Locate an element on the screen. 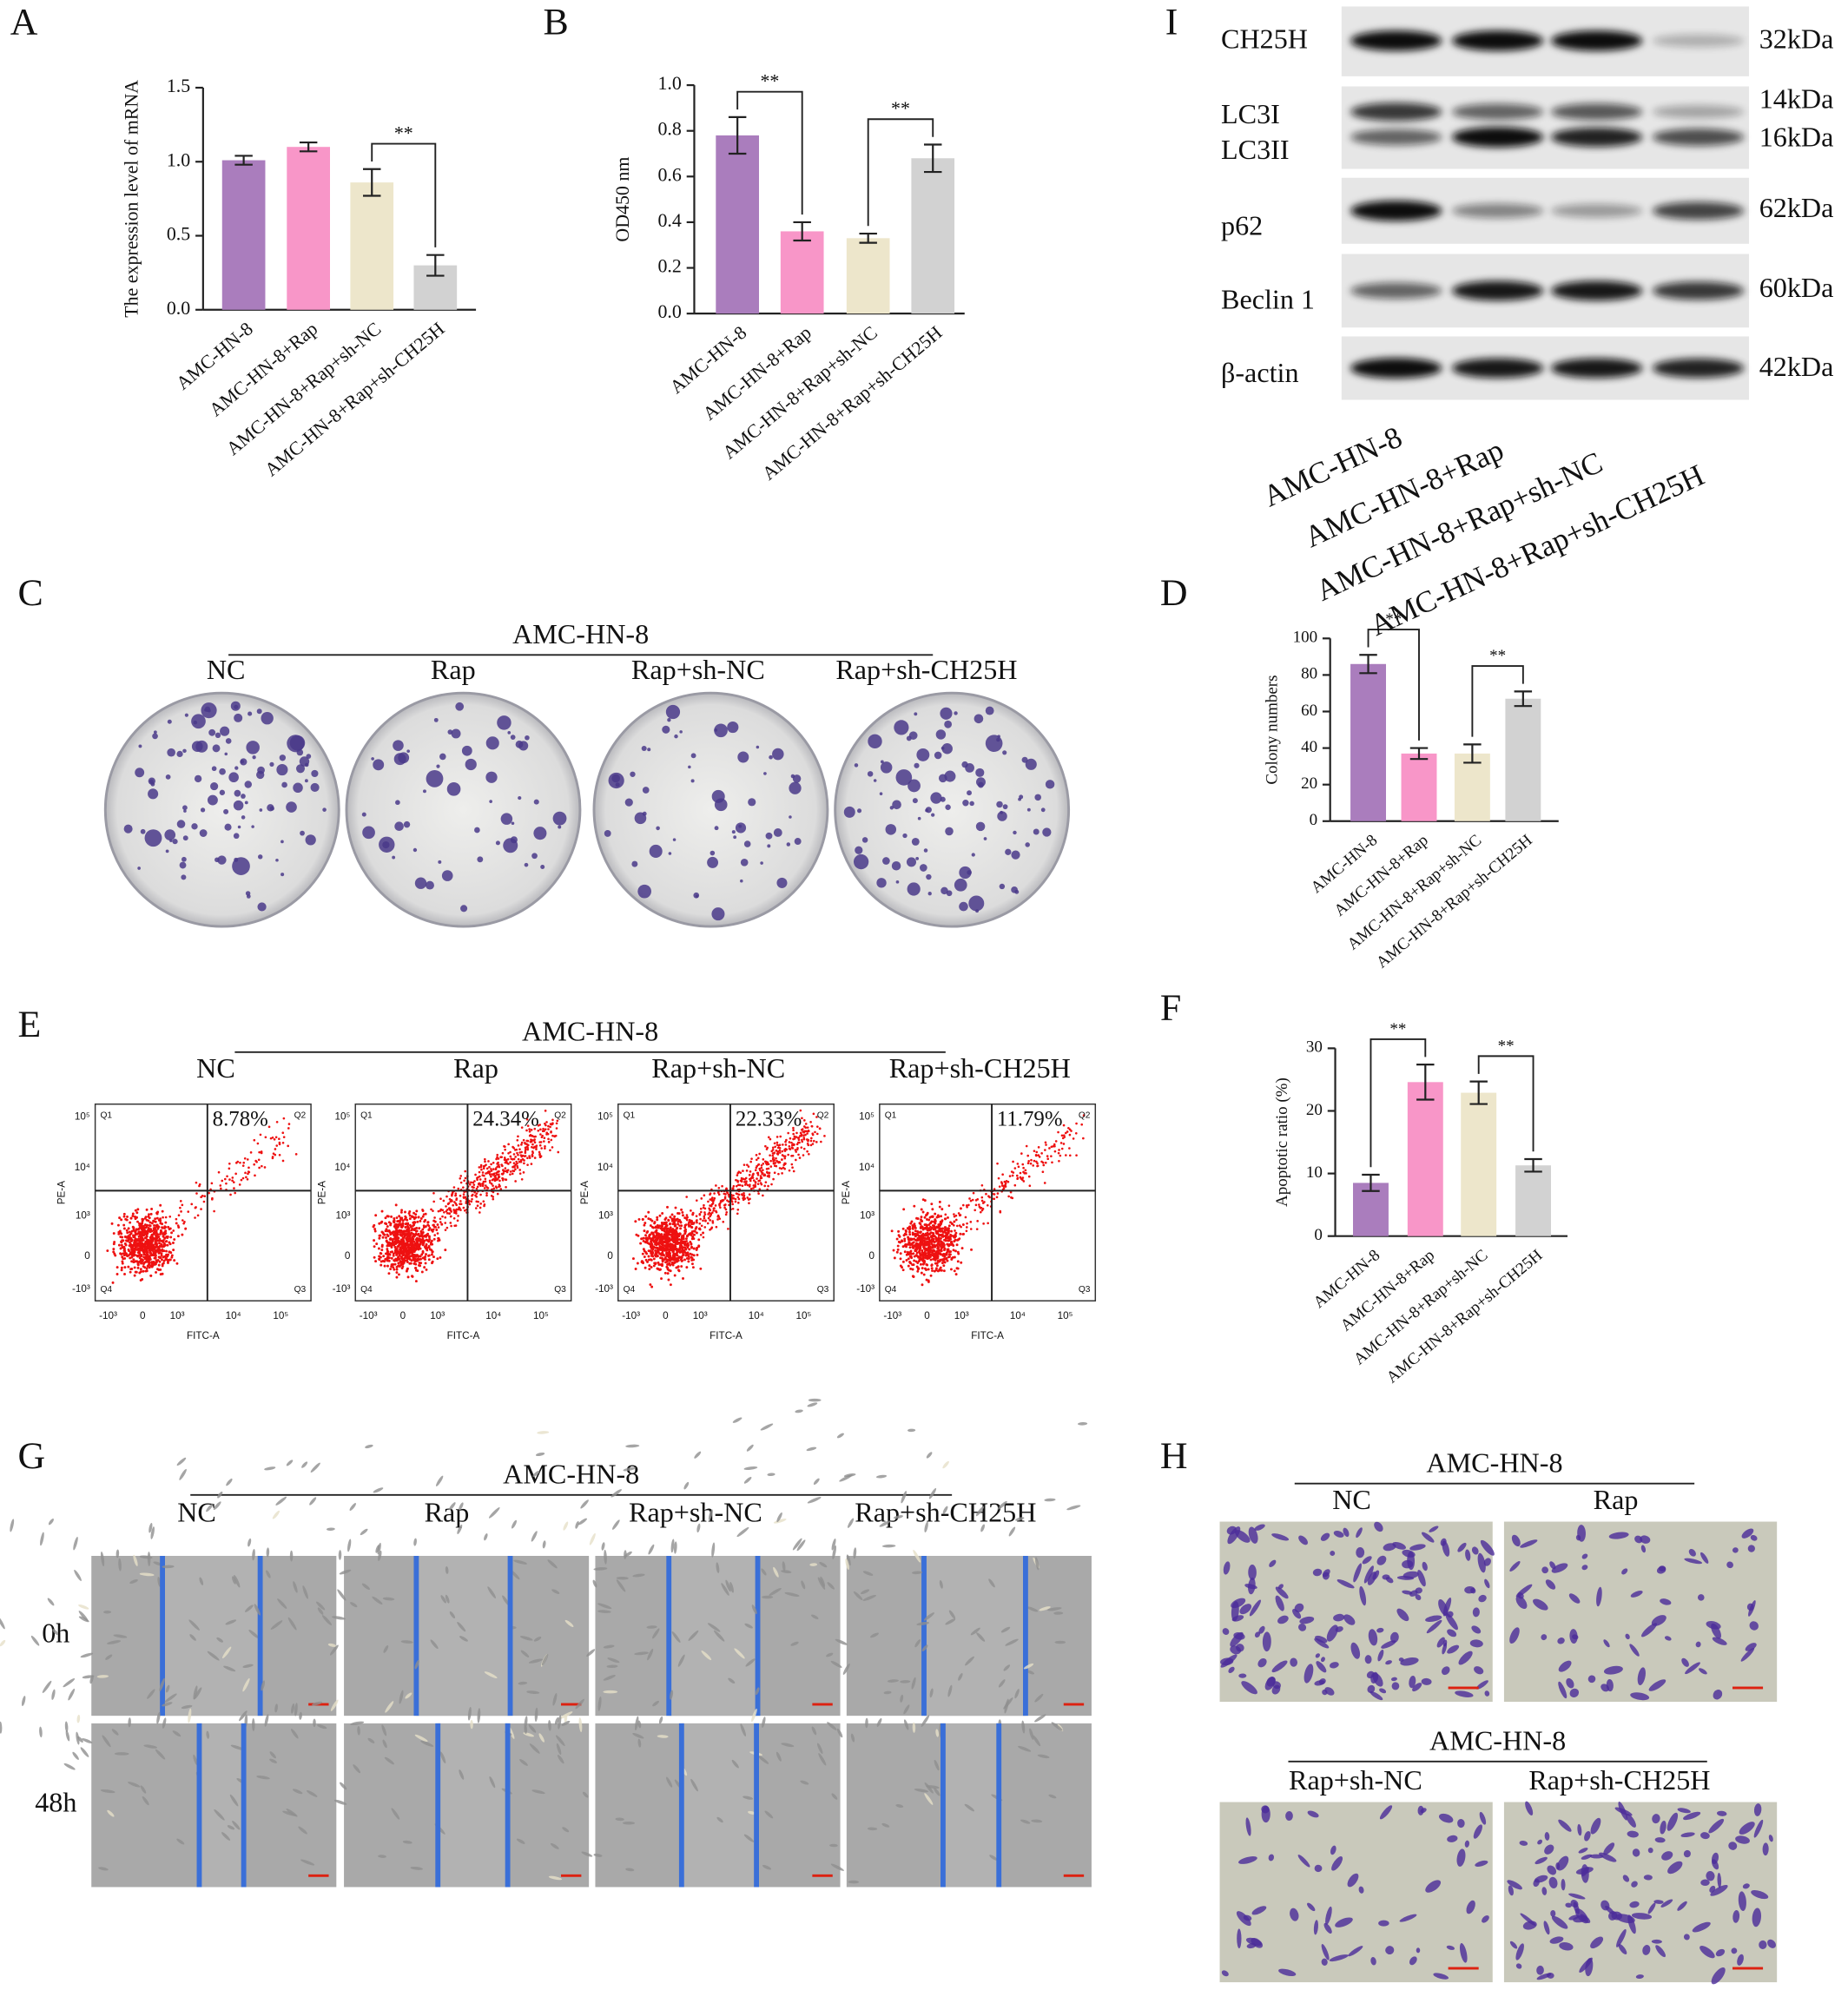 The width and height of the screenshot is (1848, 1990). y-tick-label: 10⁴ is located at coordinates (605, 1167).